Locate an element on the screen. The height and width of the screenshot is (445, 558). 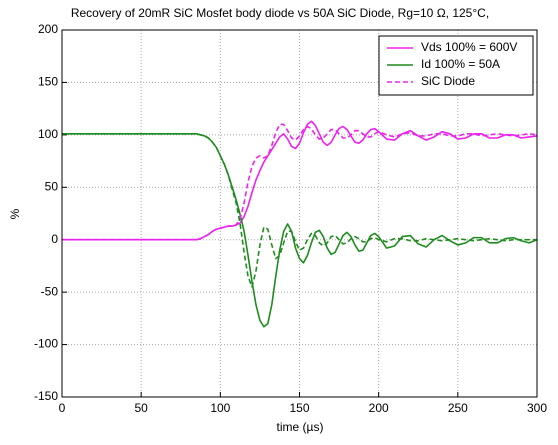
x-tick-label: 50 is located at coordinates (141, 408).